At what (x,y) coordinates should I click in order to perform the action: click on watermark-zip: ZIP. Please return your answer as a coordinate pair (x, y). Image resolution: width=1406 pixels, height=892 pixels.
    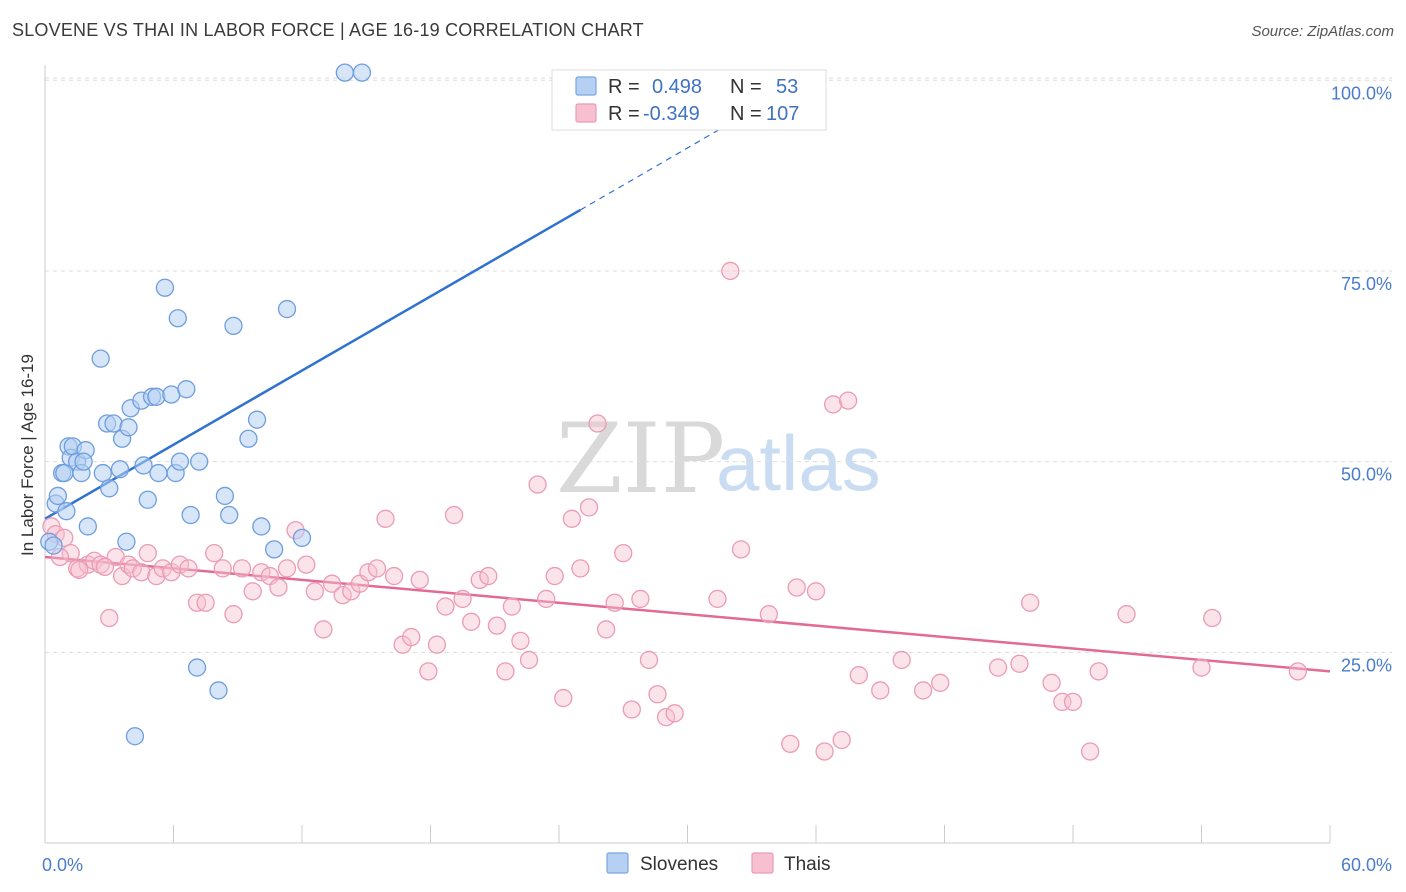
    Looking at the image, I should click on (640, 459).